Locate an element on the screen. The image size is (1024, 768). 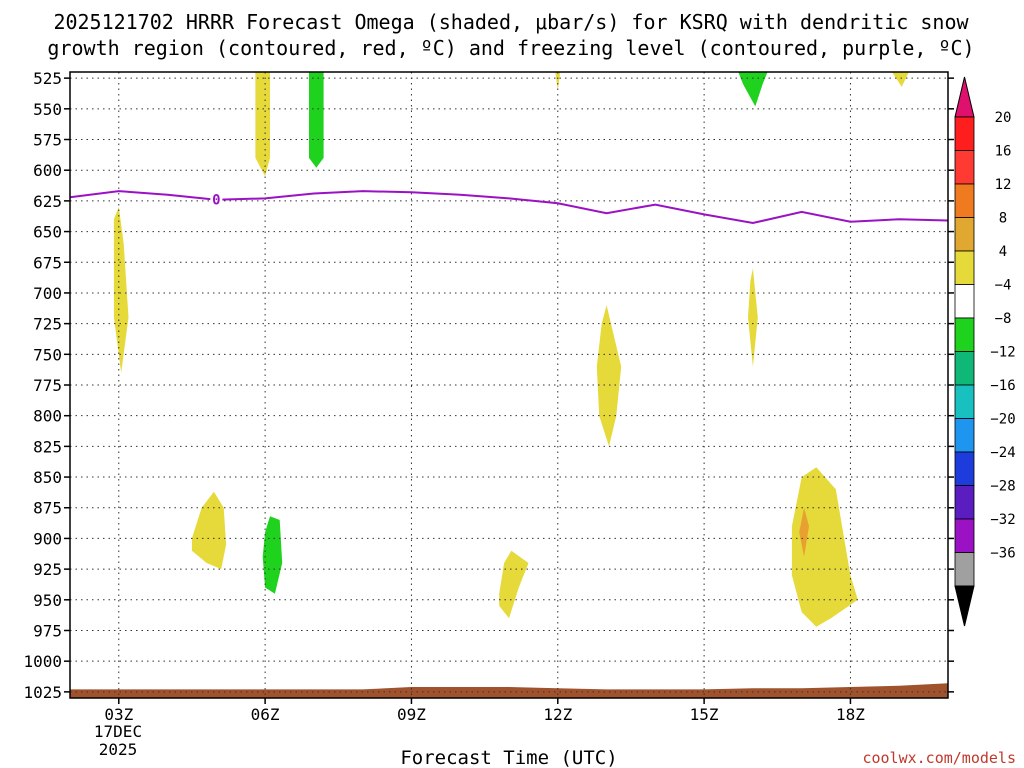
y-tick-label-775: 775 is located at coordinates (47, 385).